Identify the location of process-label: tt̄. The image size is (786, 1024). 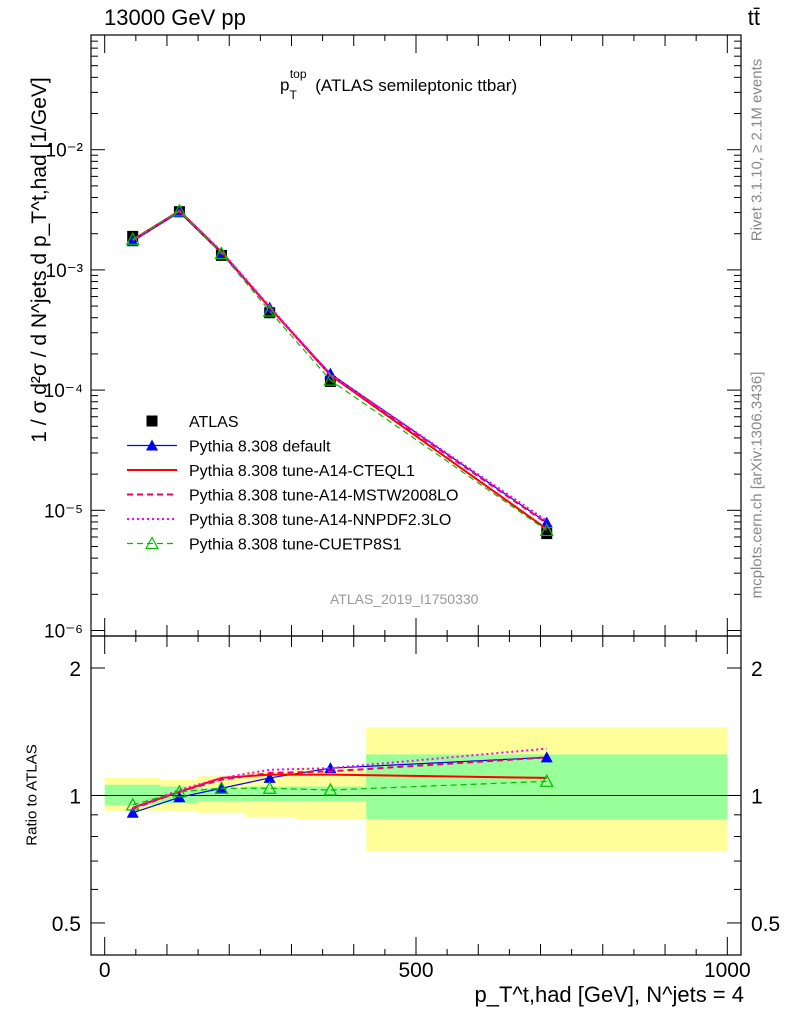
(753, 17).